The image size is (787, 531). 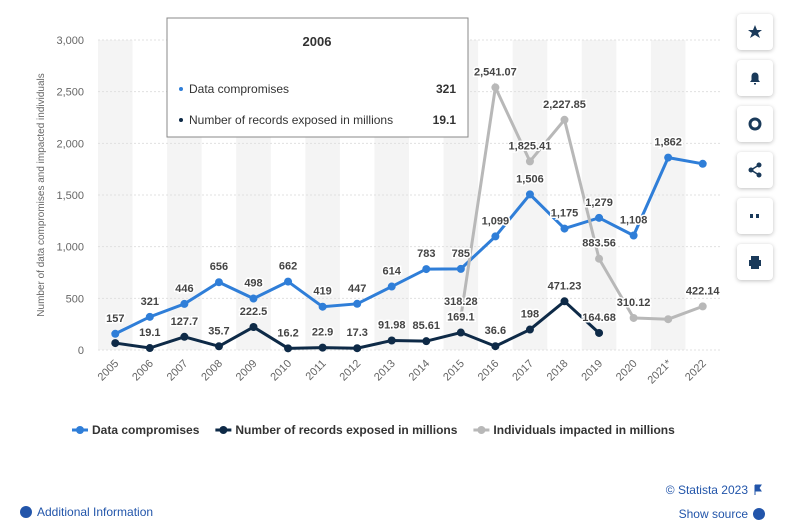 What do you see at coordinates (530, 315) in the screenshot?
I see `data-label: 198` at bounding box center [530, 315].